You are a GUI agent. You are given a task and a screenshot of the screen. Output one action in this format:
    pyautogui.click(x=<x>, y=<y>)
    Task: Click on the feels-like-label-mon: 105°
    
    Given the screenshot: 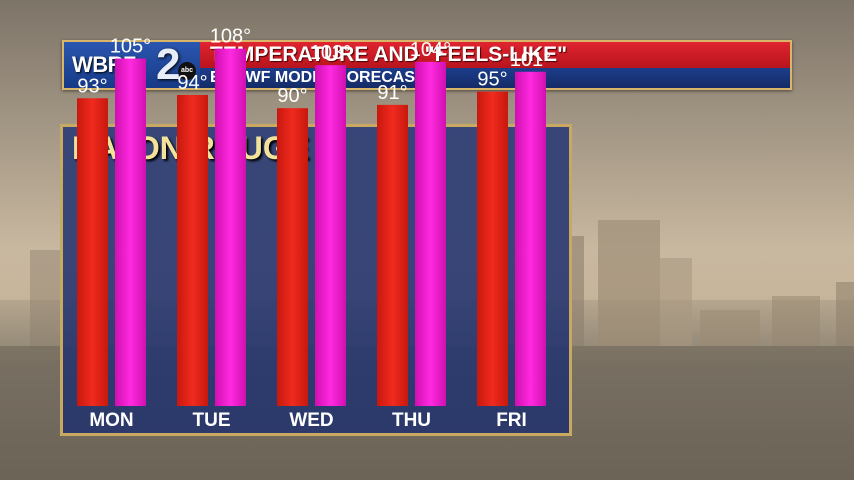 What is the action you would take?
    pyautogui.click(x=130, y=47)
    